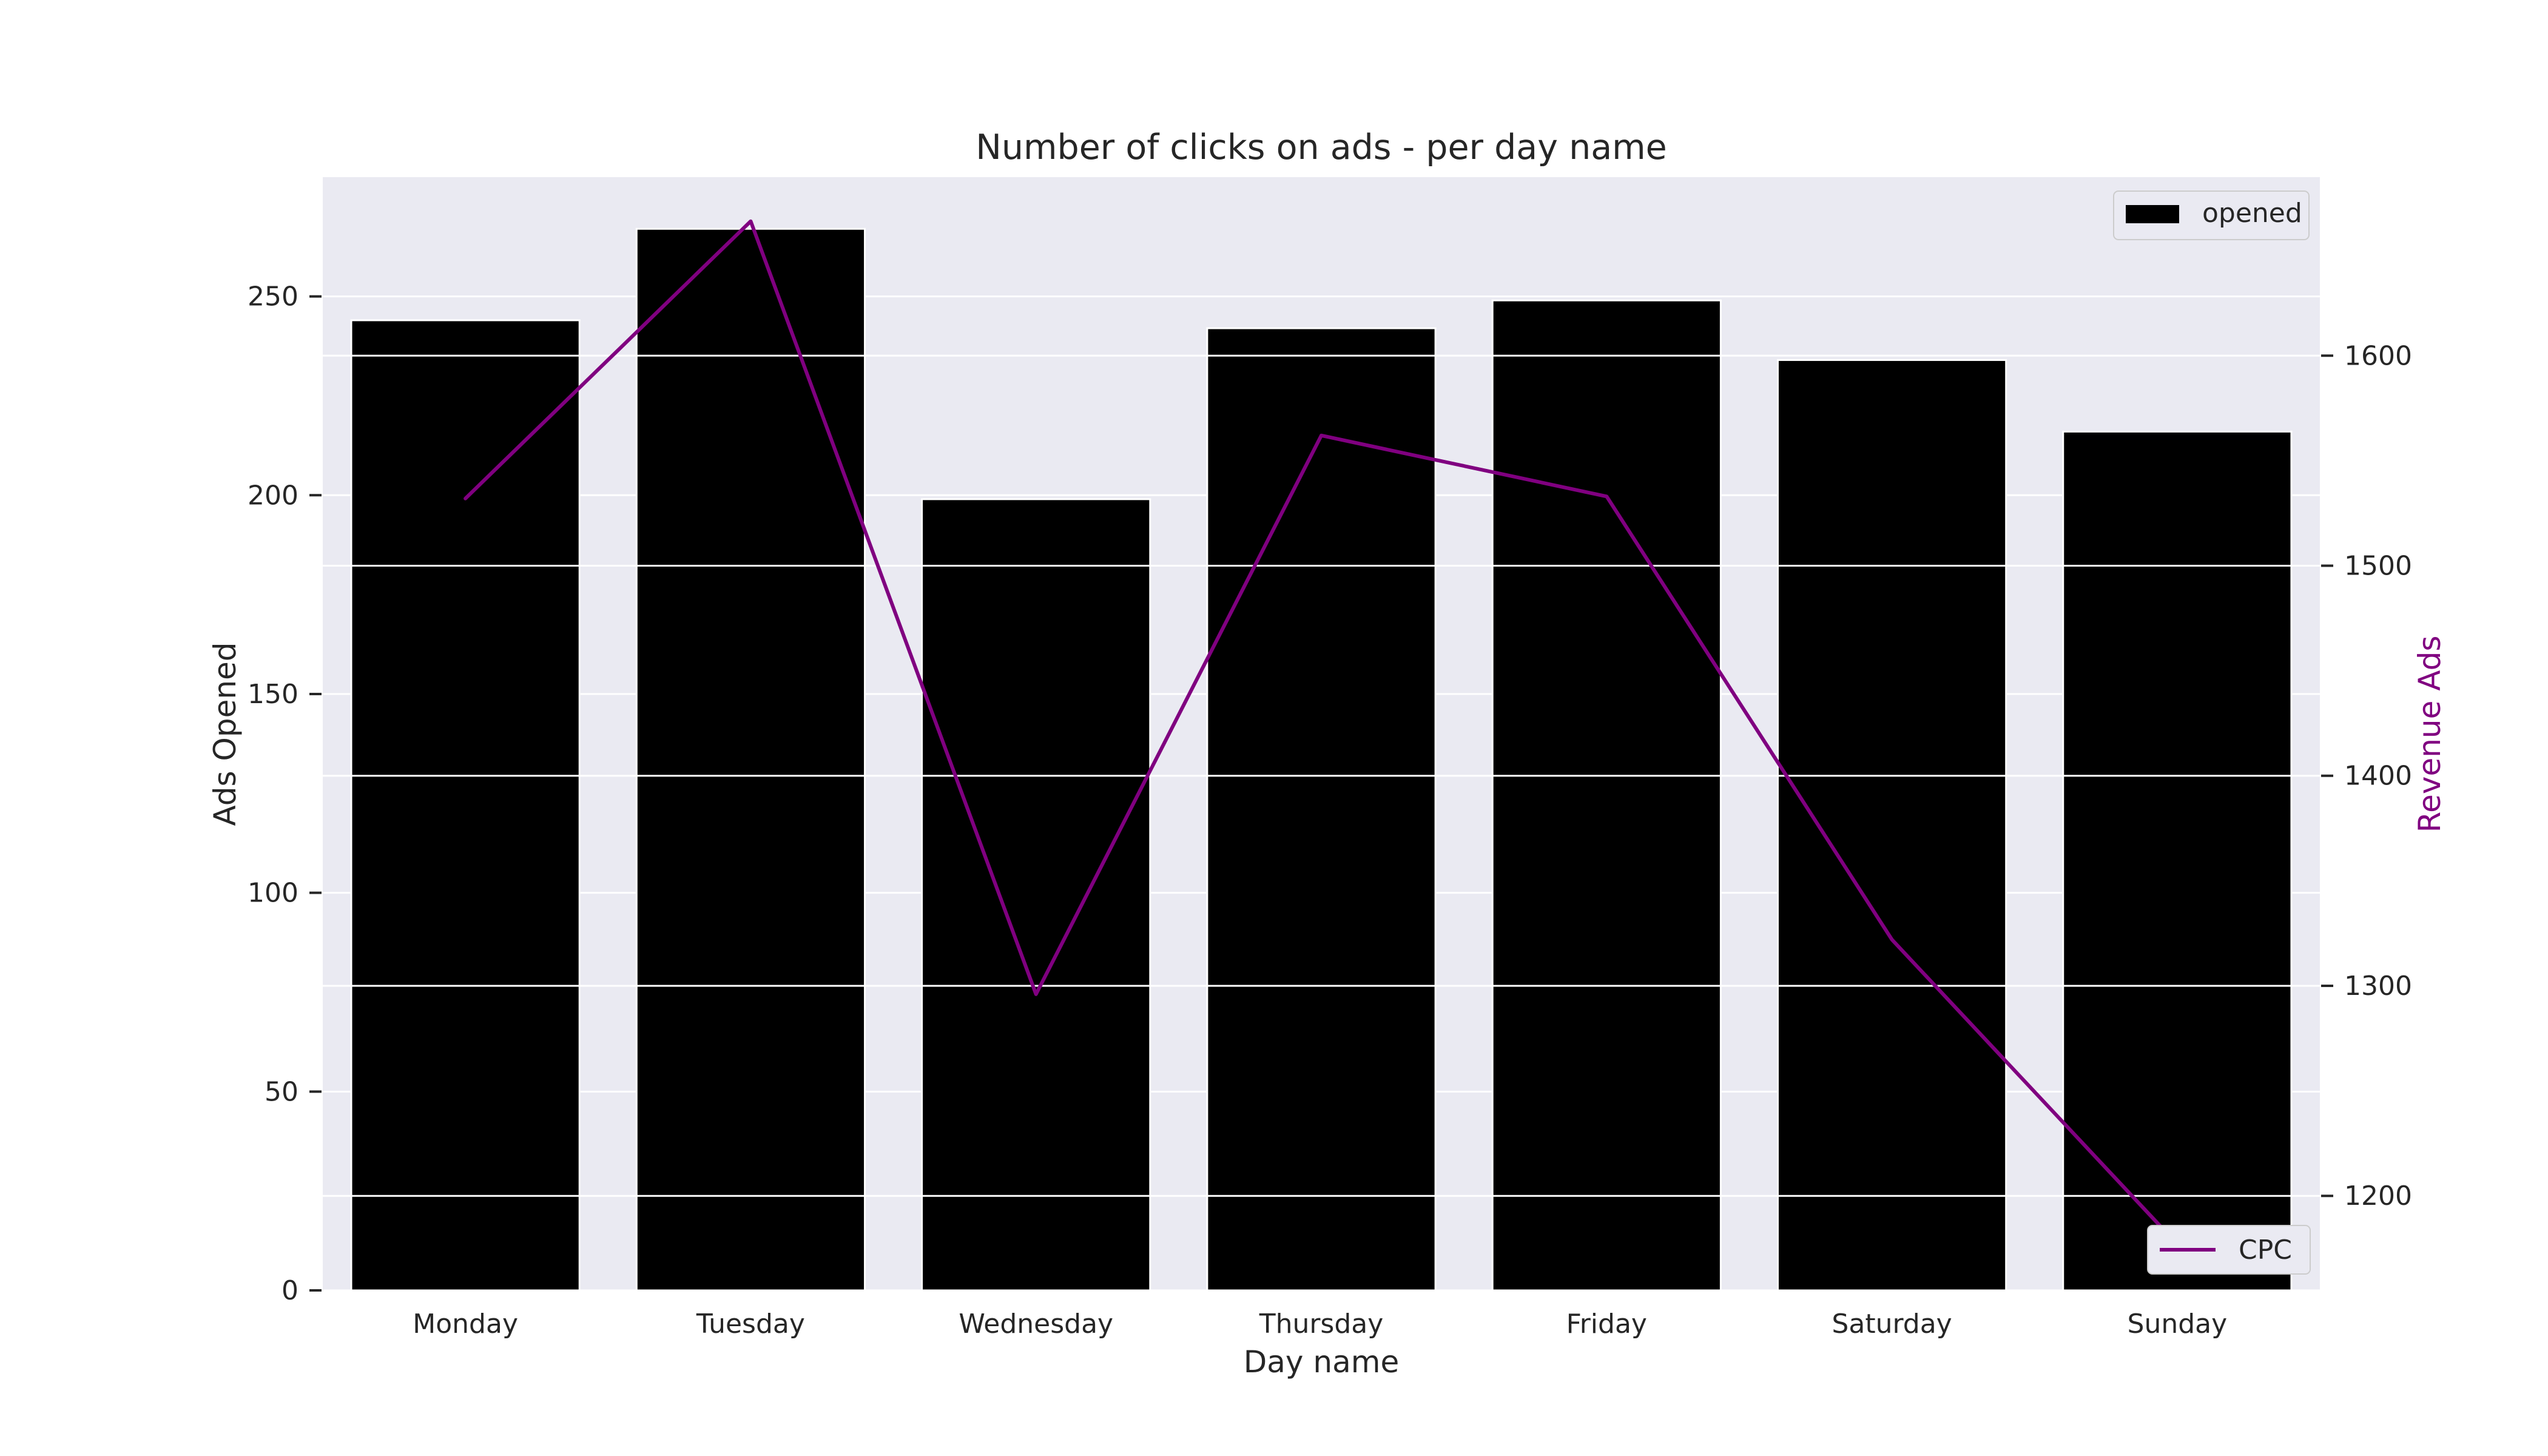 The image size is (2548, 1456). I want to click on x-tick-label: Monday, so click(465, 1324).